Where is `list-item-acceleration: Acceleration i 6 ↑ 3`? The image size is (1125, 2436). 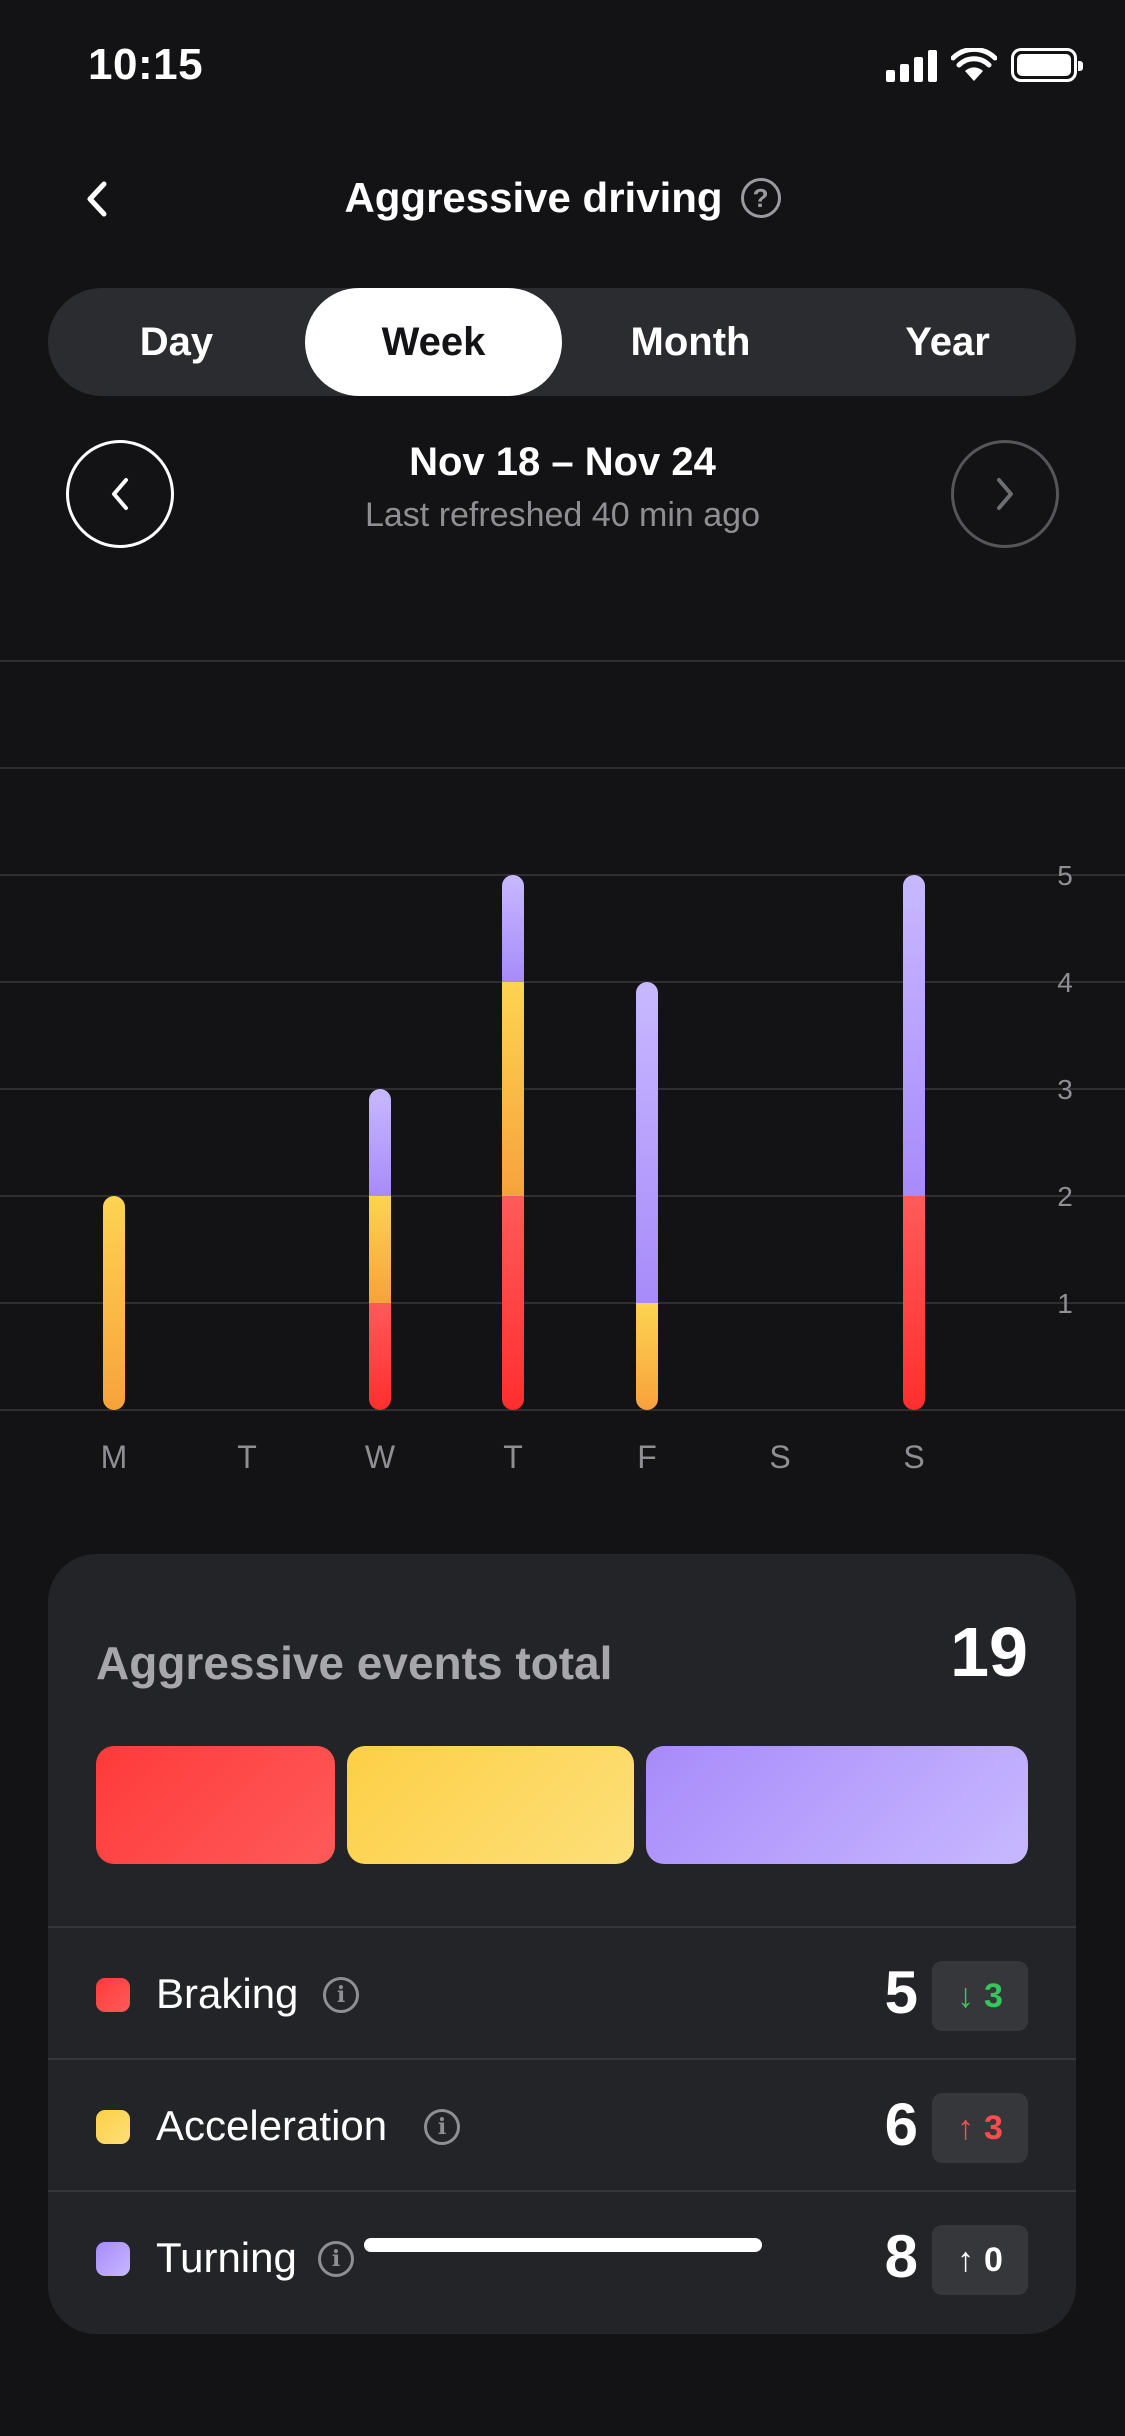
list-item-acceleration: Acceleration i 6 ↑ 3 is located at coordinates (562, 2124).